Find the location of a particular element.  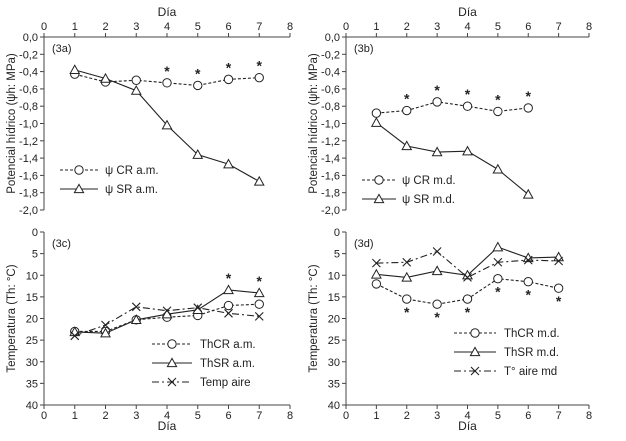

legend-label: ψ SR m.d. is located at coordinates (428, 200).